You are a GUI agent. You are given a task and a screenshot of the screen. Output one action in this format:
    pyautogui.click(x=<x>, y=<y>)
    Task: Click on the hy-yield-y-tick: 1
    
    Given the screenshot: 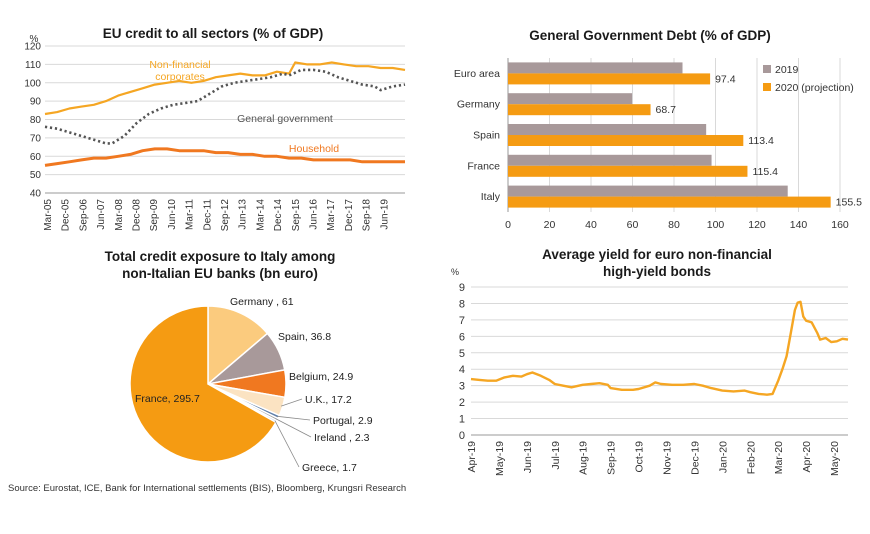 What is the action you would take?
    pyautogui.click(x=462, y=420)
    